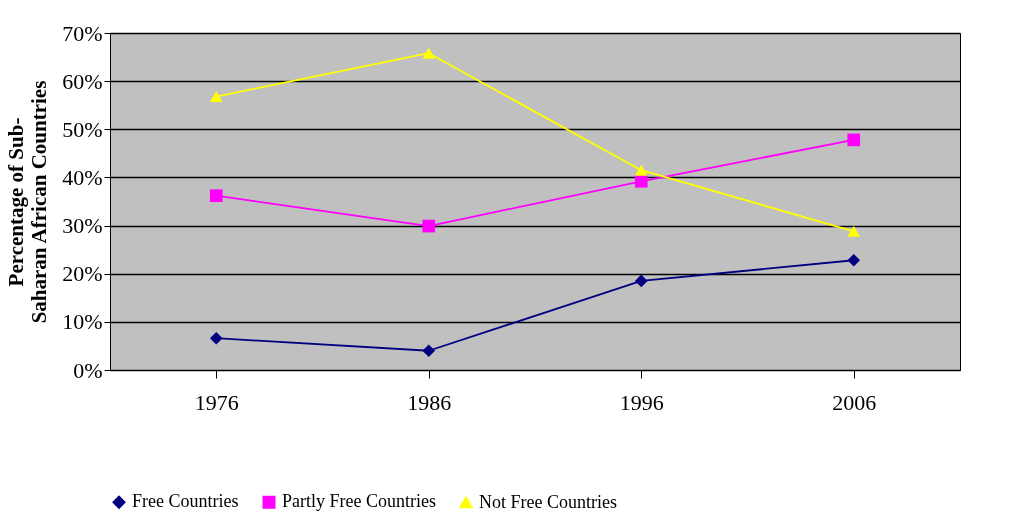 The image size is (1010, 518). What do you see at coordinates (82, 177) in the screenshot?
I see `y-tick-label: 40%` at bounding box center [82, 177].